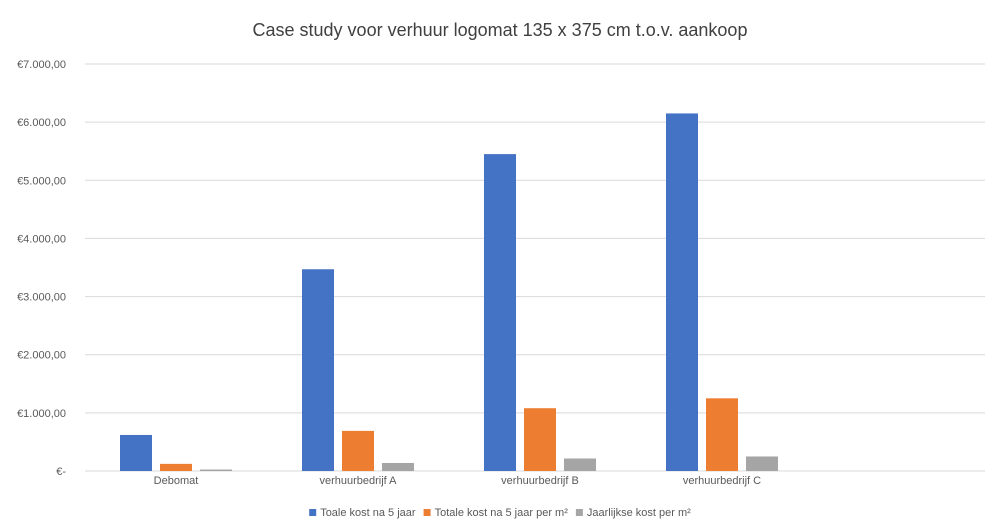 The height and width of the screenshot is (527, 1000). I want to click on y-tick-label: €-, so click(61, 472).